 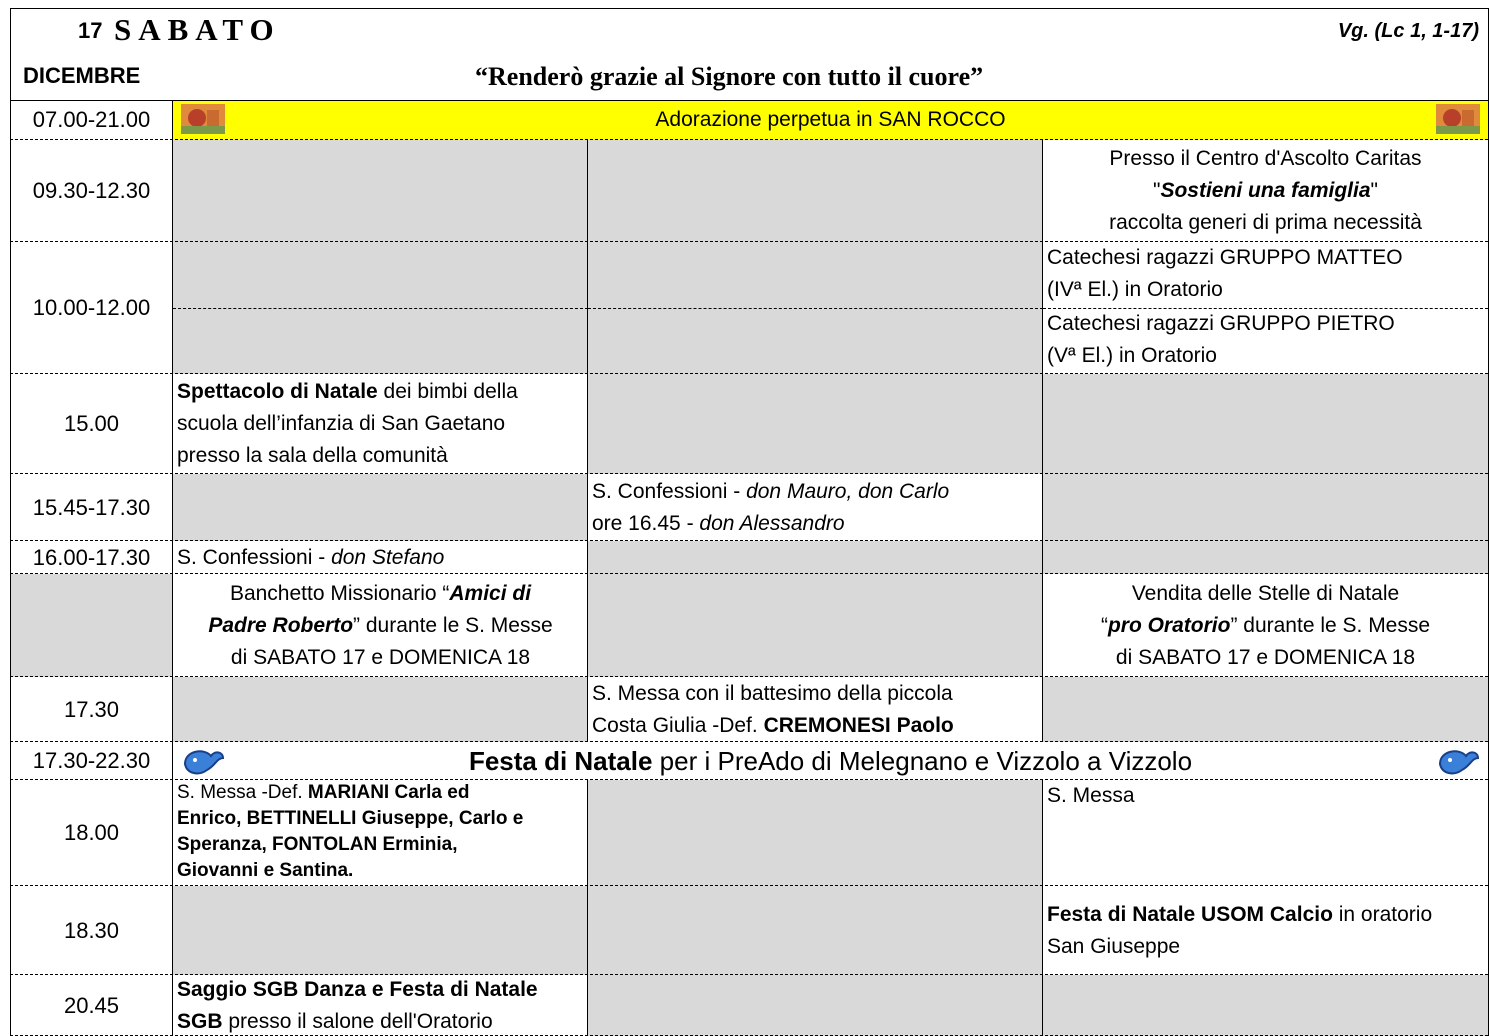 I want to click on text-run: Banchetto Missionario “, so click(x=339, y=593).